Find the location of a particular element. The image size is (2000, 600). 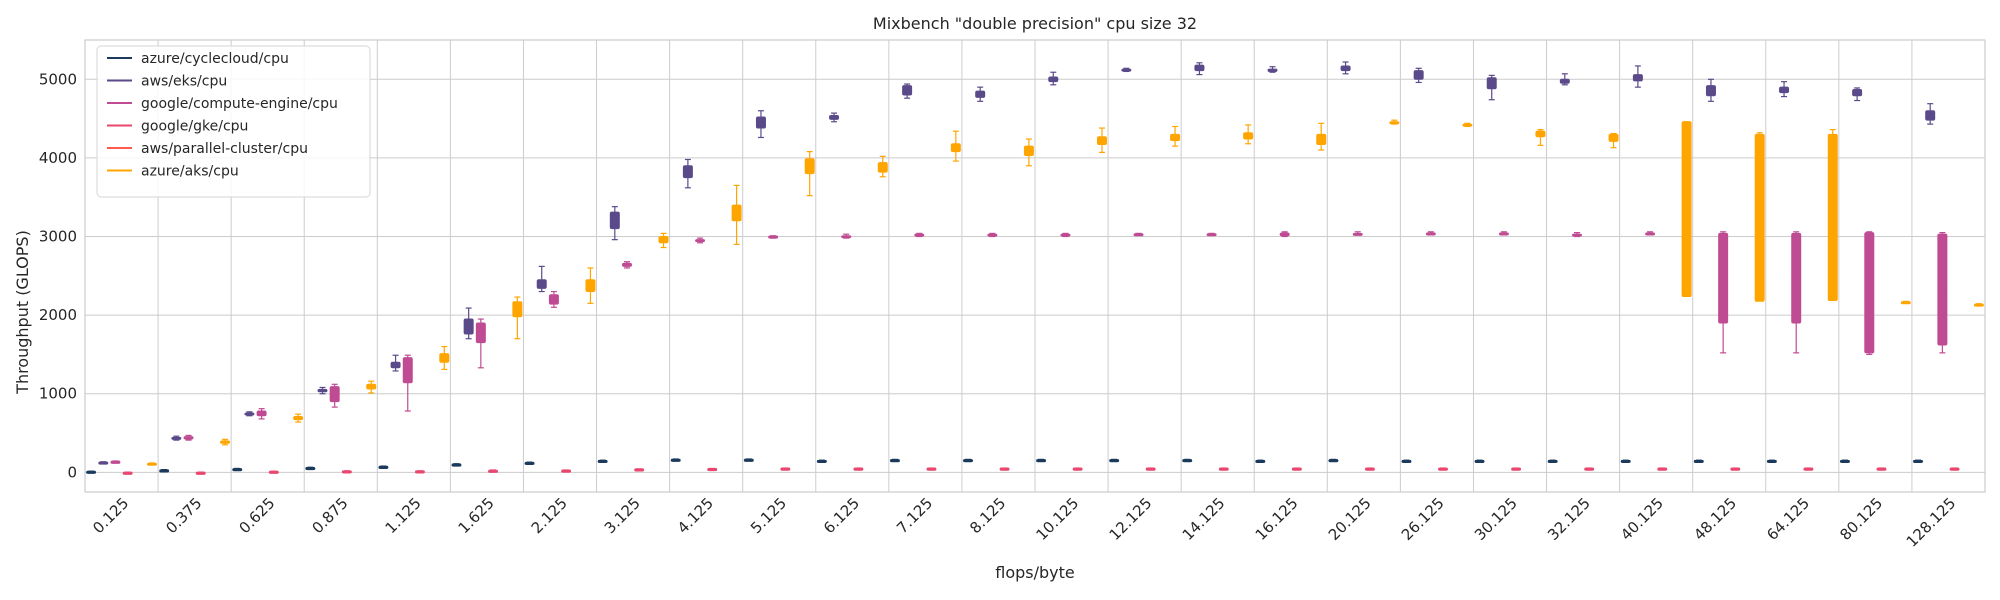

y-tick-label: 2000 is located at coordinates (58, 315).